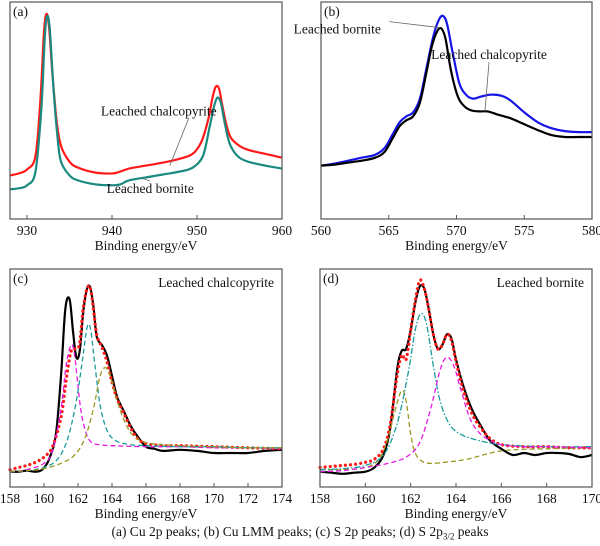 The image size is (600, 546). Describe the element at coordinates (112, 230) in the screenshot. I see `x-tick-label: 940` at that location.